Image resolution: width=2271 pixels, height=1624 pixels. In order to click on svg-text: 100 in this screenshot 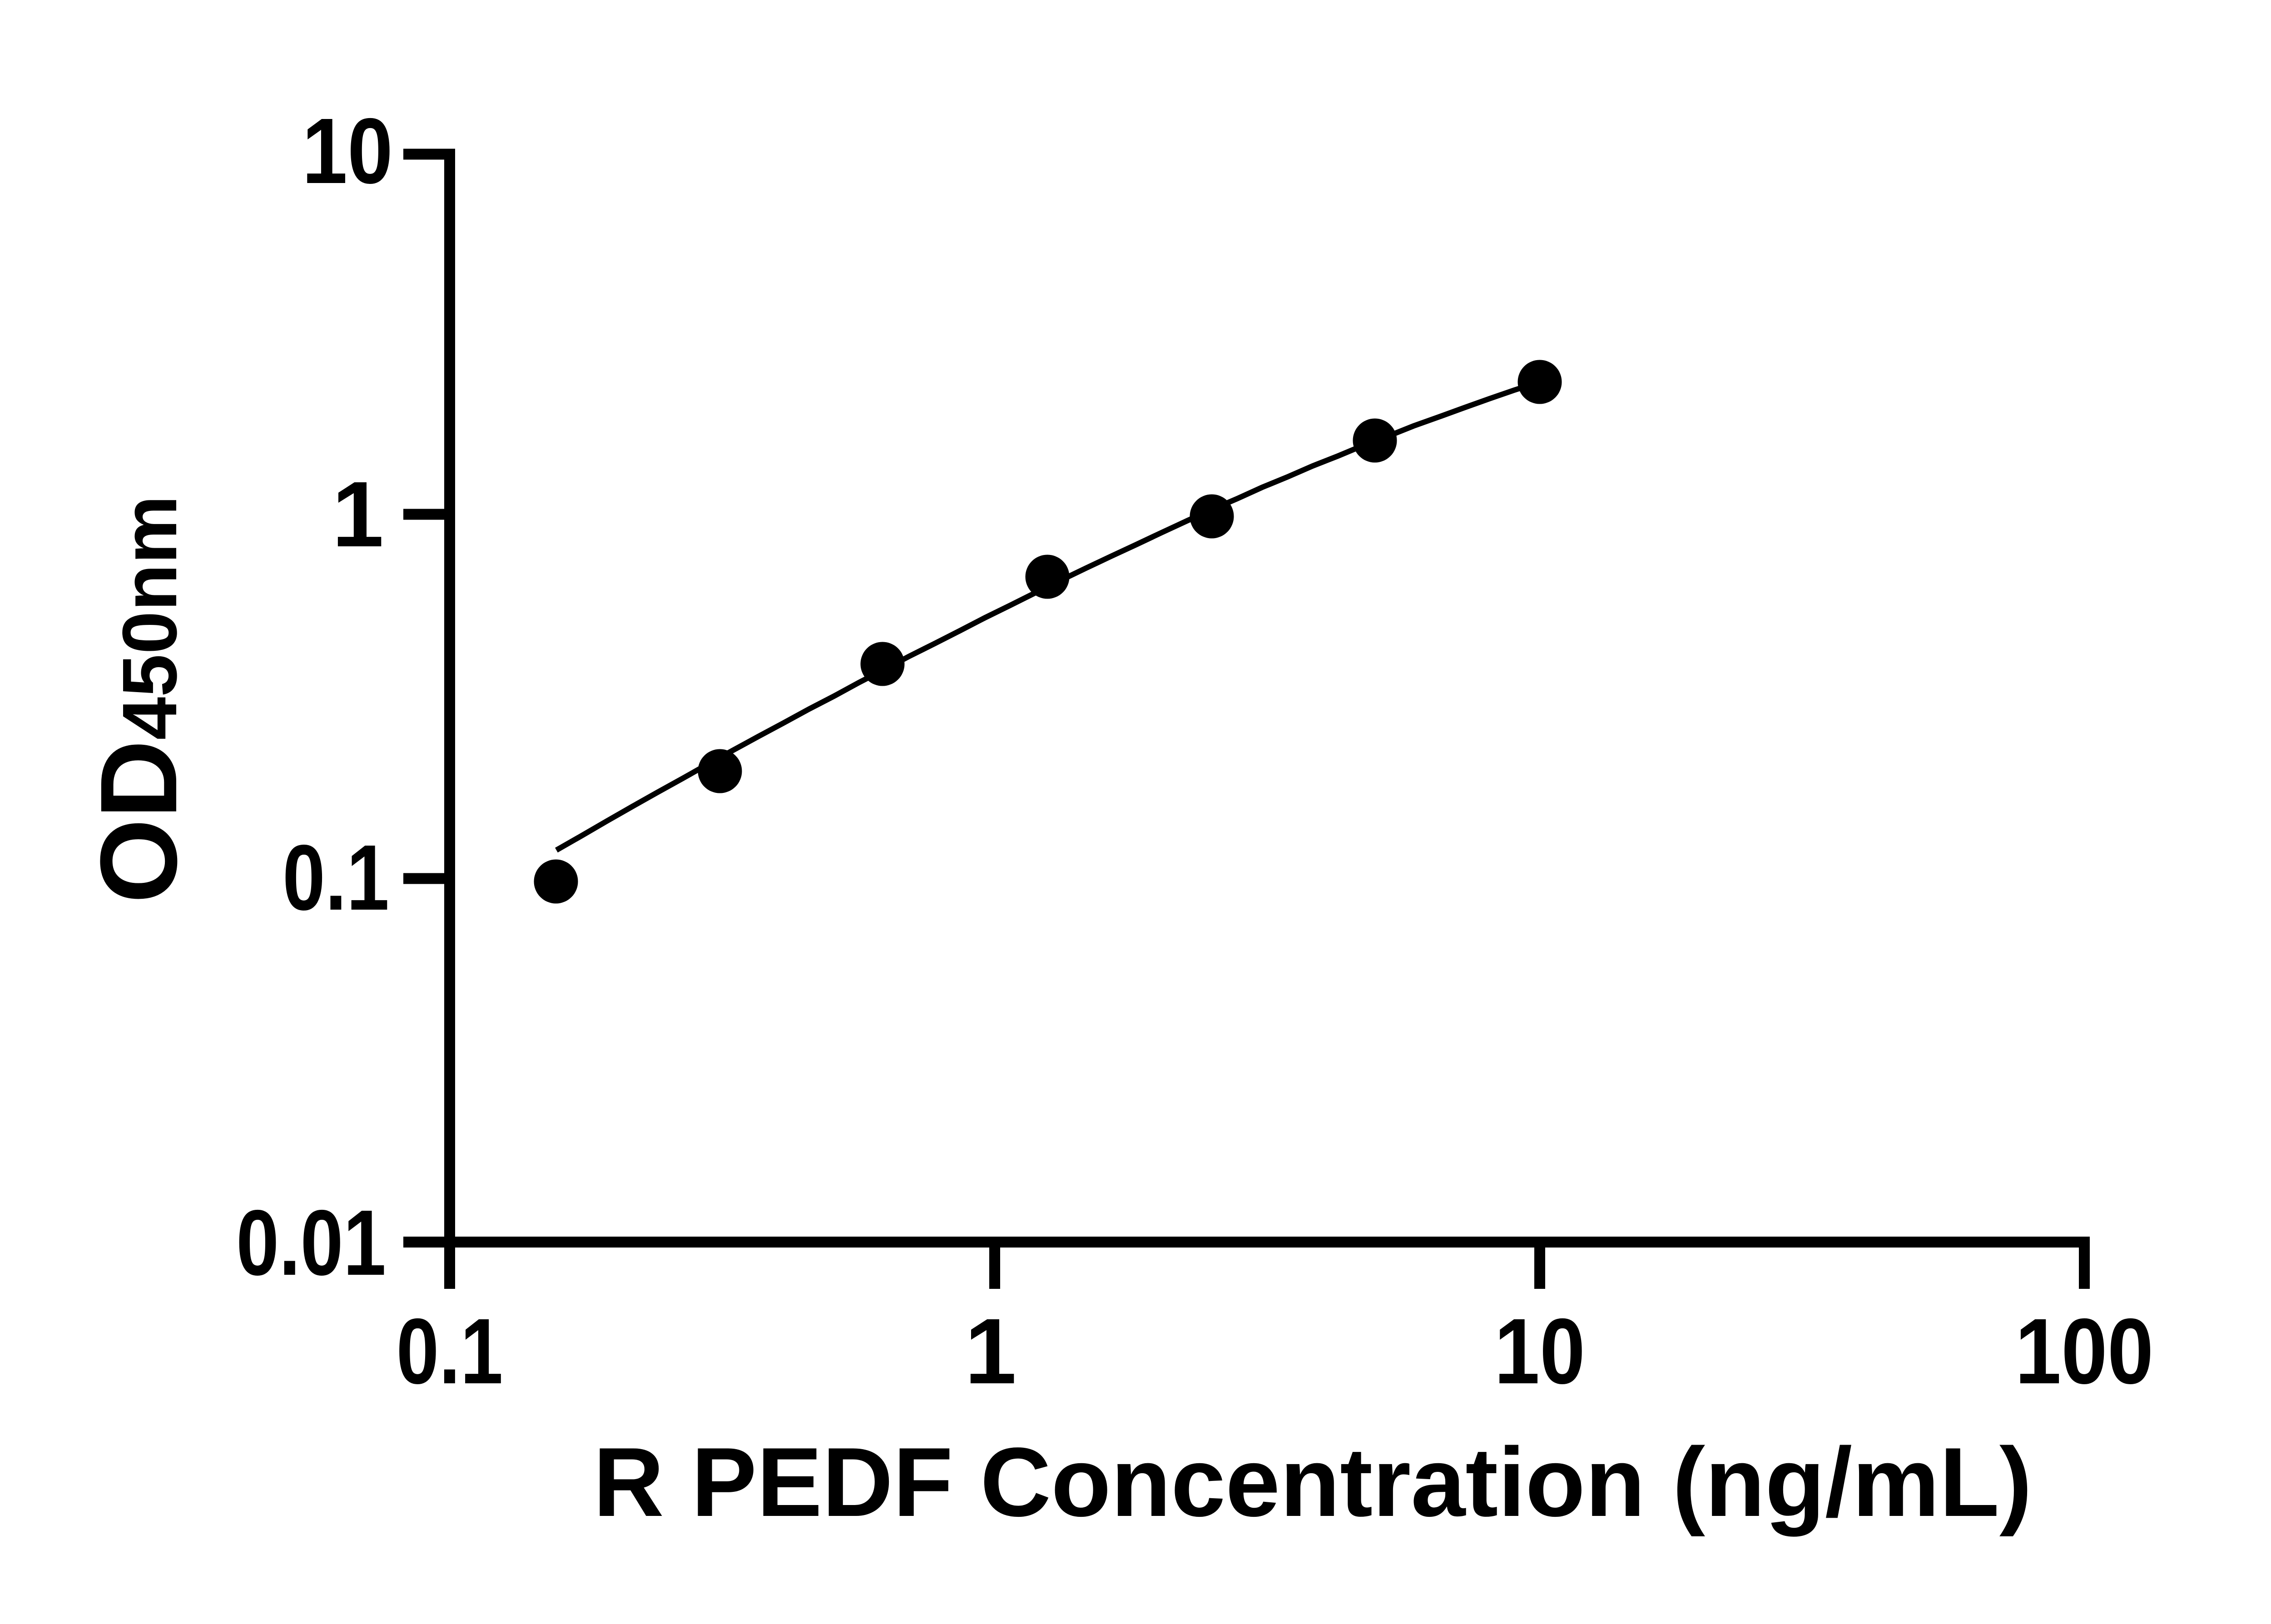, I will do `click(2084, 1351)`.